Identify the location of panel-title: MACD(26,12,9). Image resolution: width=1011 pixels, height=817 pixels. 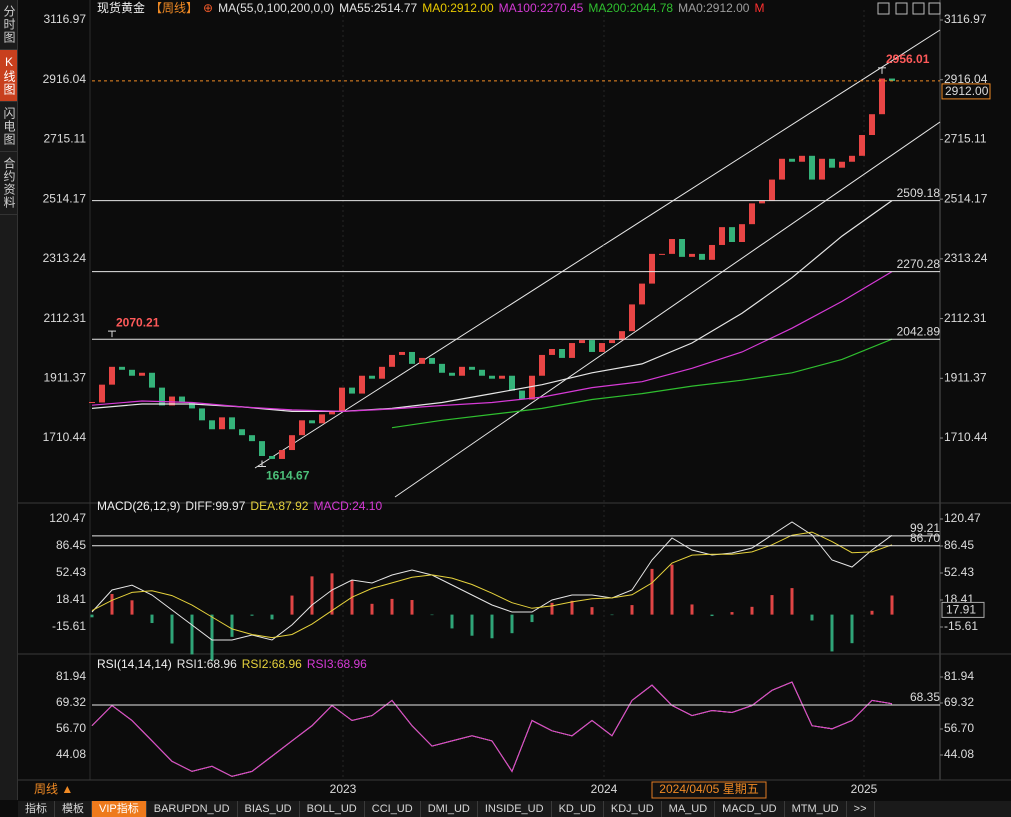
(138, 506).